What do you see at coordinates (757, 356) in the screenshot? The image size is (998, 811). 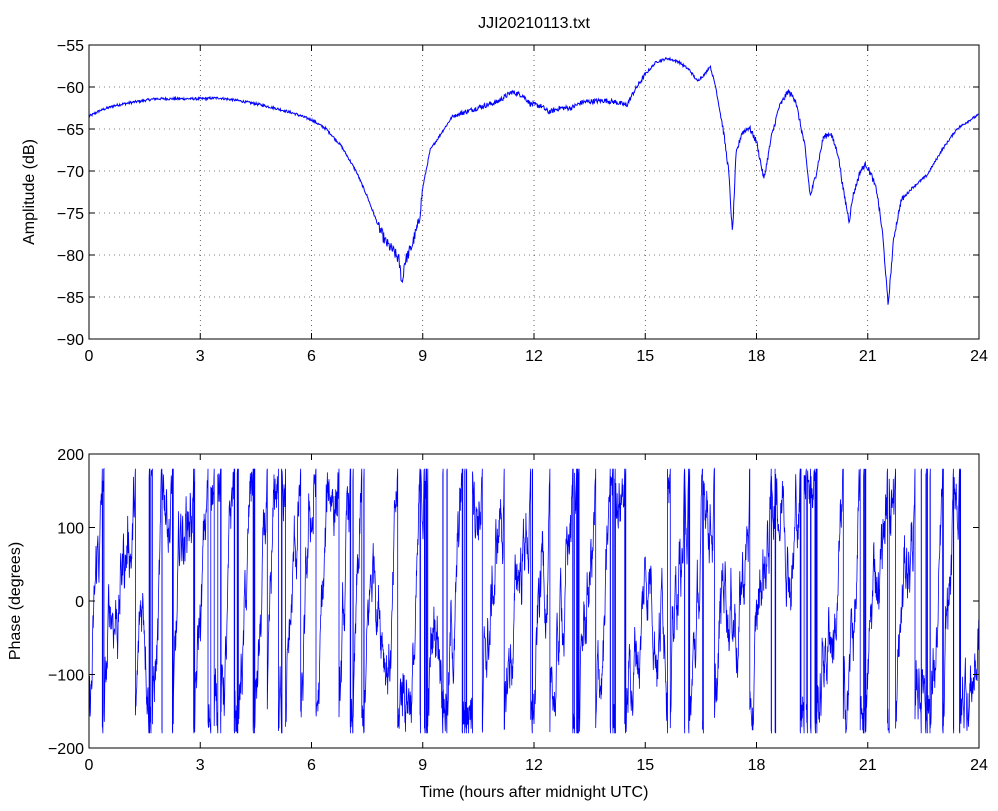 I see `top-x-tick-label: 18` at bounding box center [757, 356].